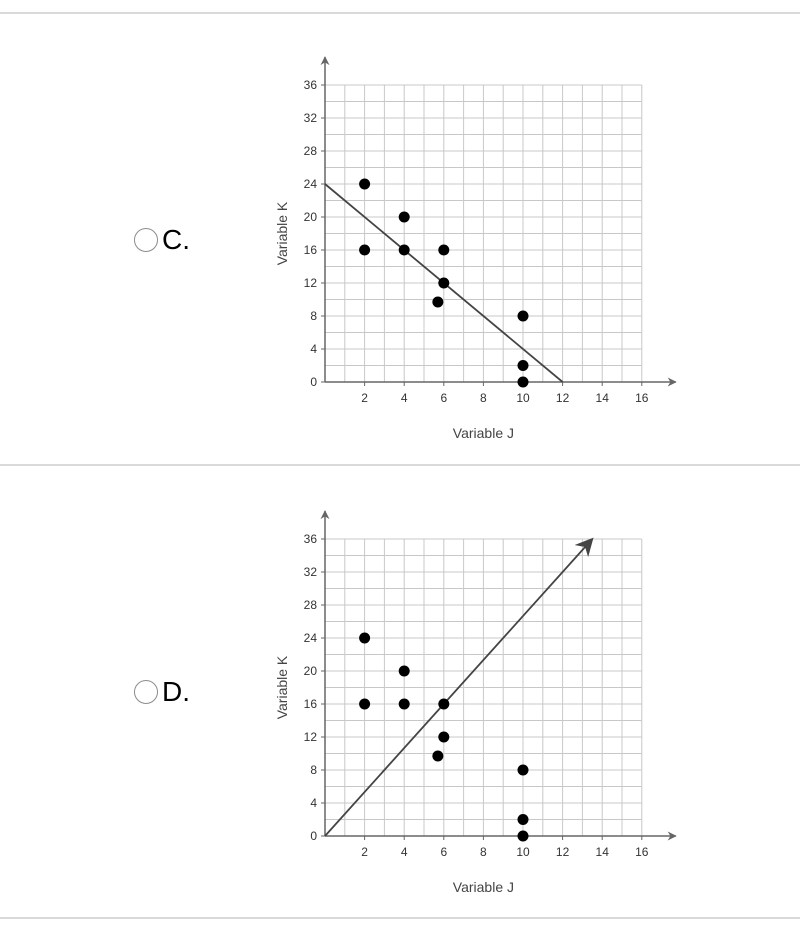 This screenshot has width=800, height=930. I want to click on option-c-label: C., so click(176, 239).